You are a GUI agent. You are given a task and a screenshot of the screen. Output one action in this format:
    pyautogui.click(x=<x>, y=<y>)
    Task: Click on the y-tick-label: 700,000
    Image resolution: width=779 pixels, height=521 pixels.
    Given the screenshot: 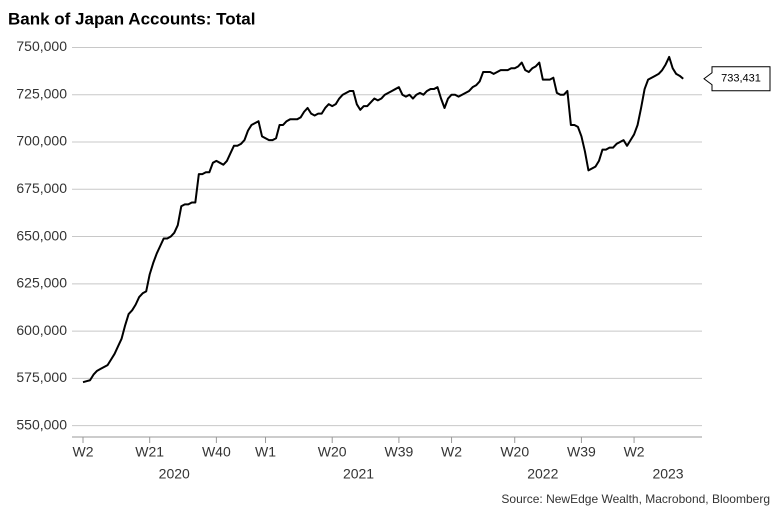 What is the action you would take?
    pyautogui.click(x=41, y=141)
    